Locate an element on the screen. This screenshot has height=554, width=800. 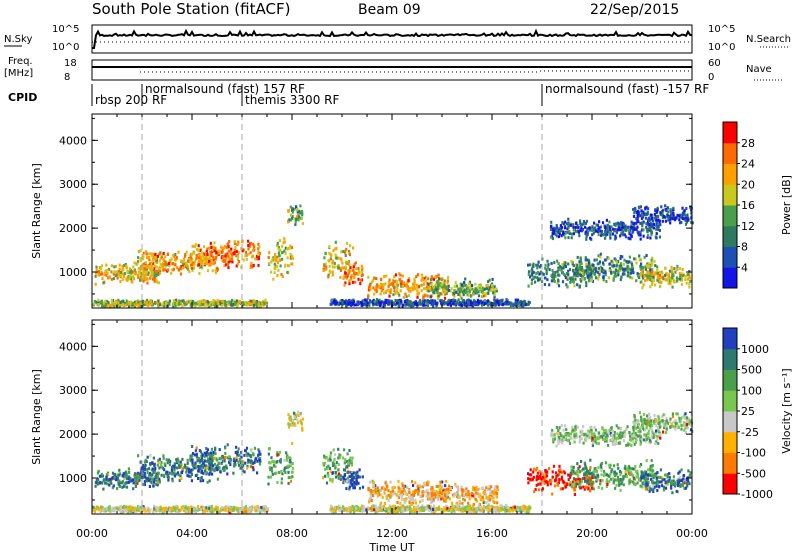
colorbar-tick-label: 20 is located at coordinates (748, 184).